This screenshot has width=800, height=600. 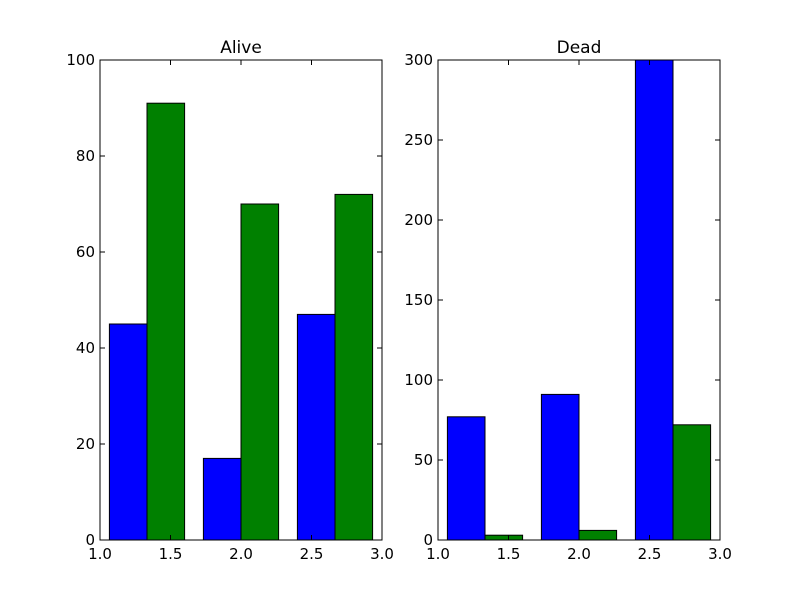 I want to click on y-tick-label: 250, so click(x=418, y=140).